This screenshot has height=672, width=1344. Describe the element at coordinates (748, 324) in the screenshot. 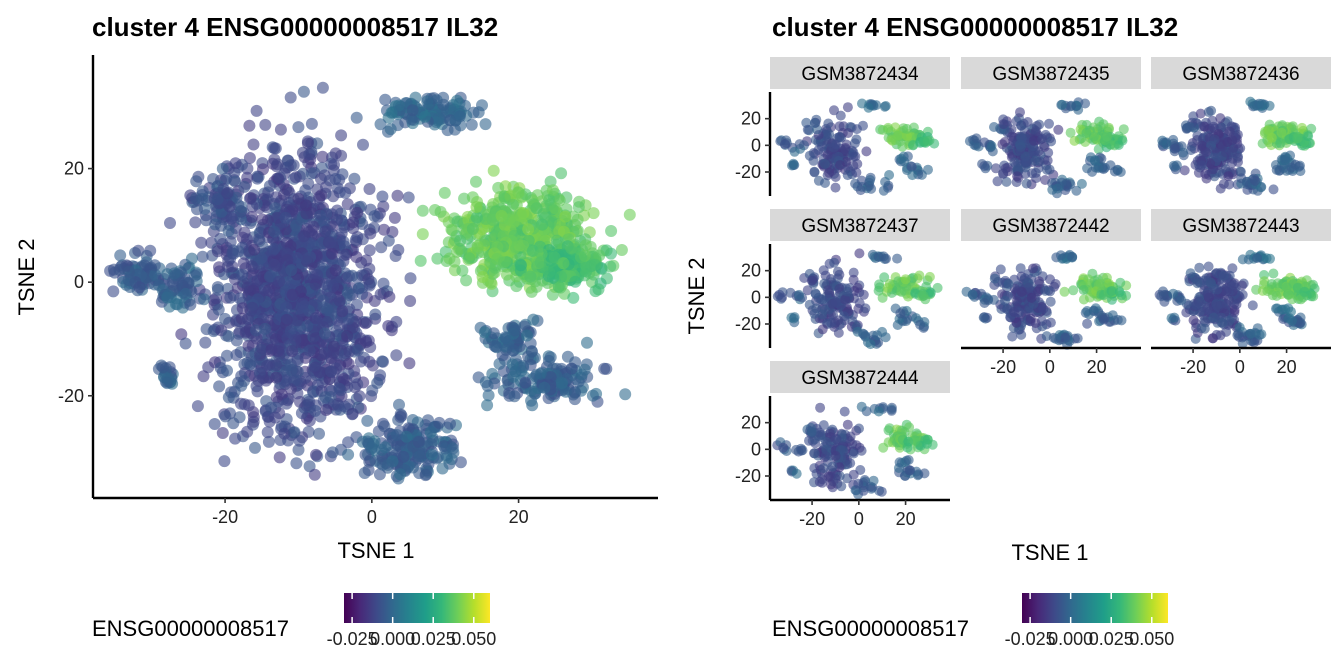

I see `facet-y-tick-label: -20` at that location.